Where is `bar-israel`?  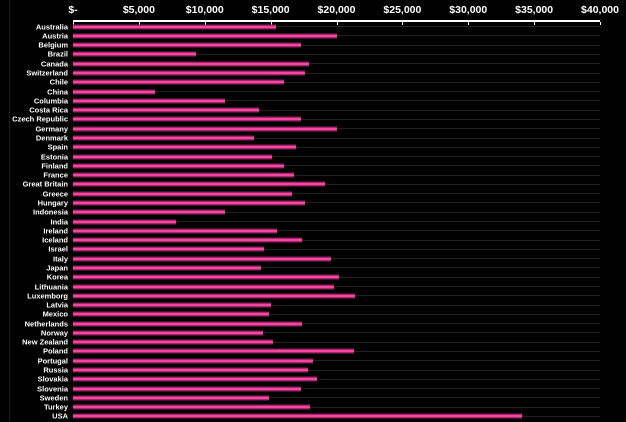 bar-israel is located at coordinates (168, 249).